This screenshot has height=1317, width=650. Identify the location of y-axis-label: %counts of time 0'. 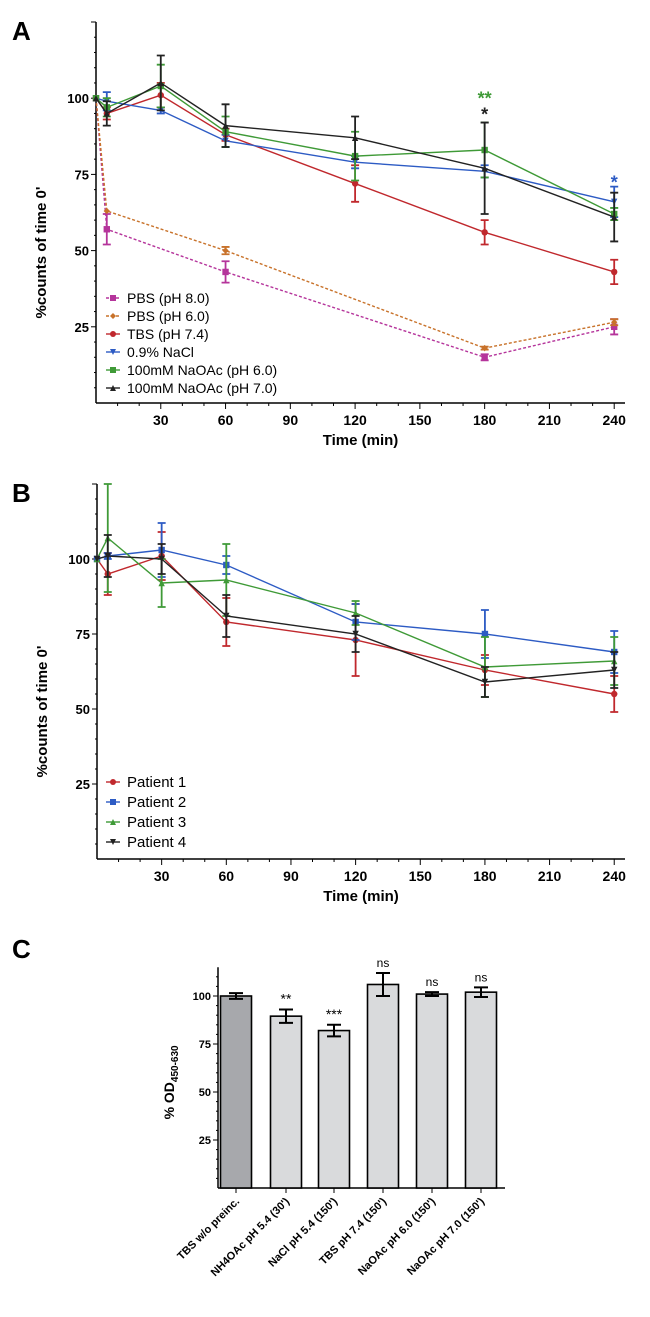
(42, 712).